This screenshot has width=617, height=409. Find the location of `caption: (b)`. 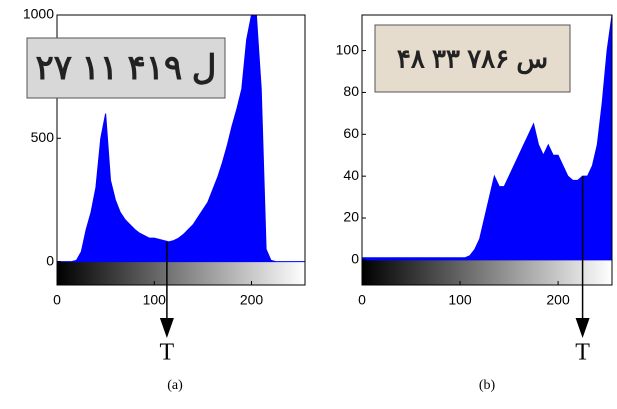

caption: (b) is located at coordinates (487, 385).